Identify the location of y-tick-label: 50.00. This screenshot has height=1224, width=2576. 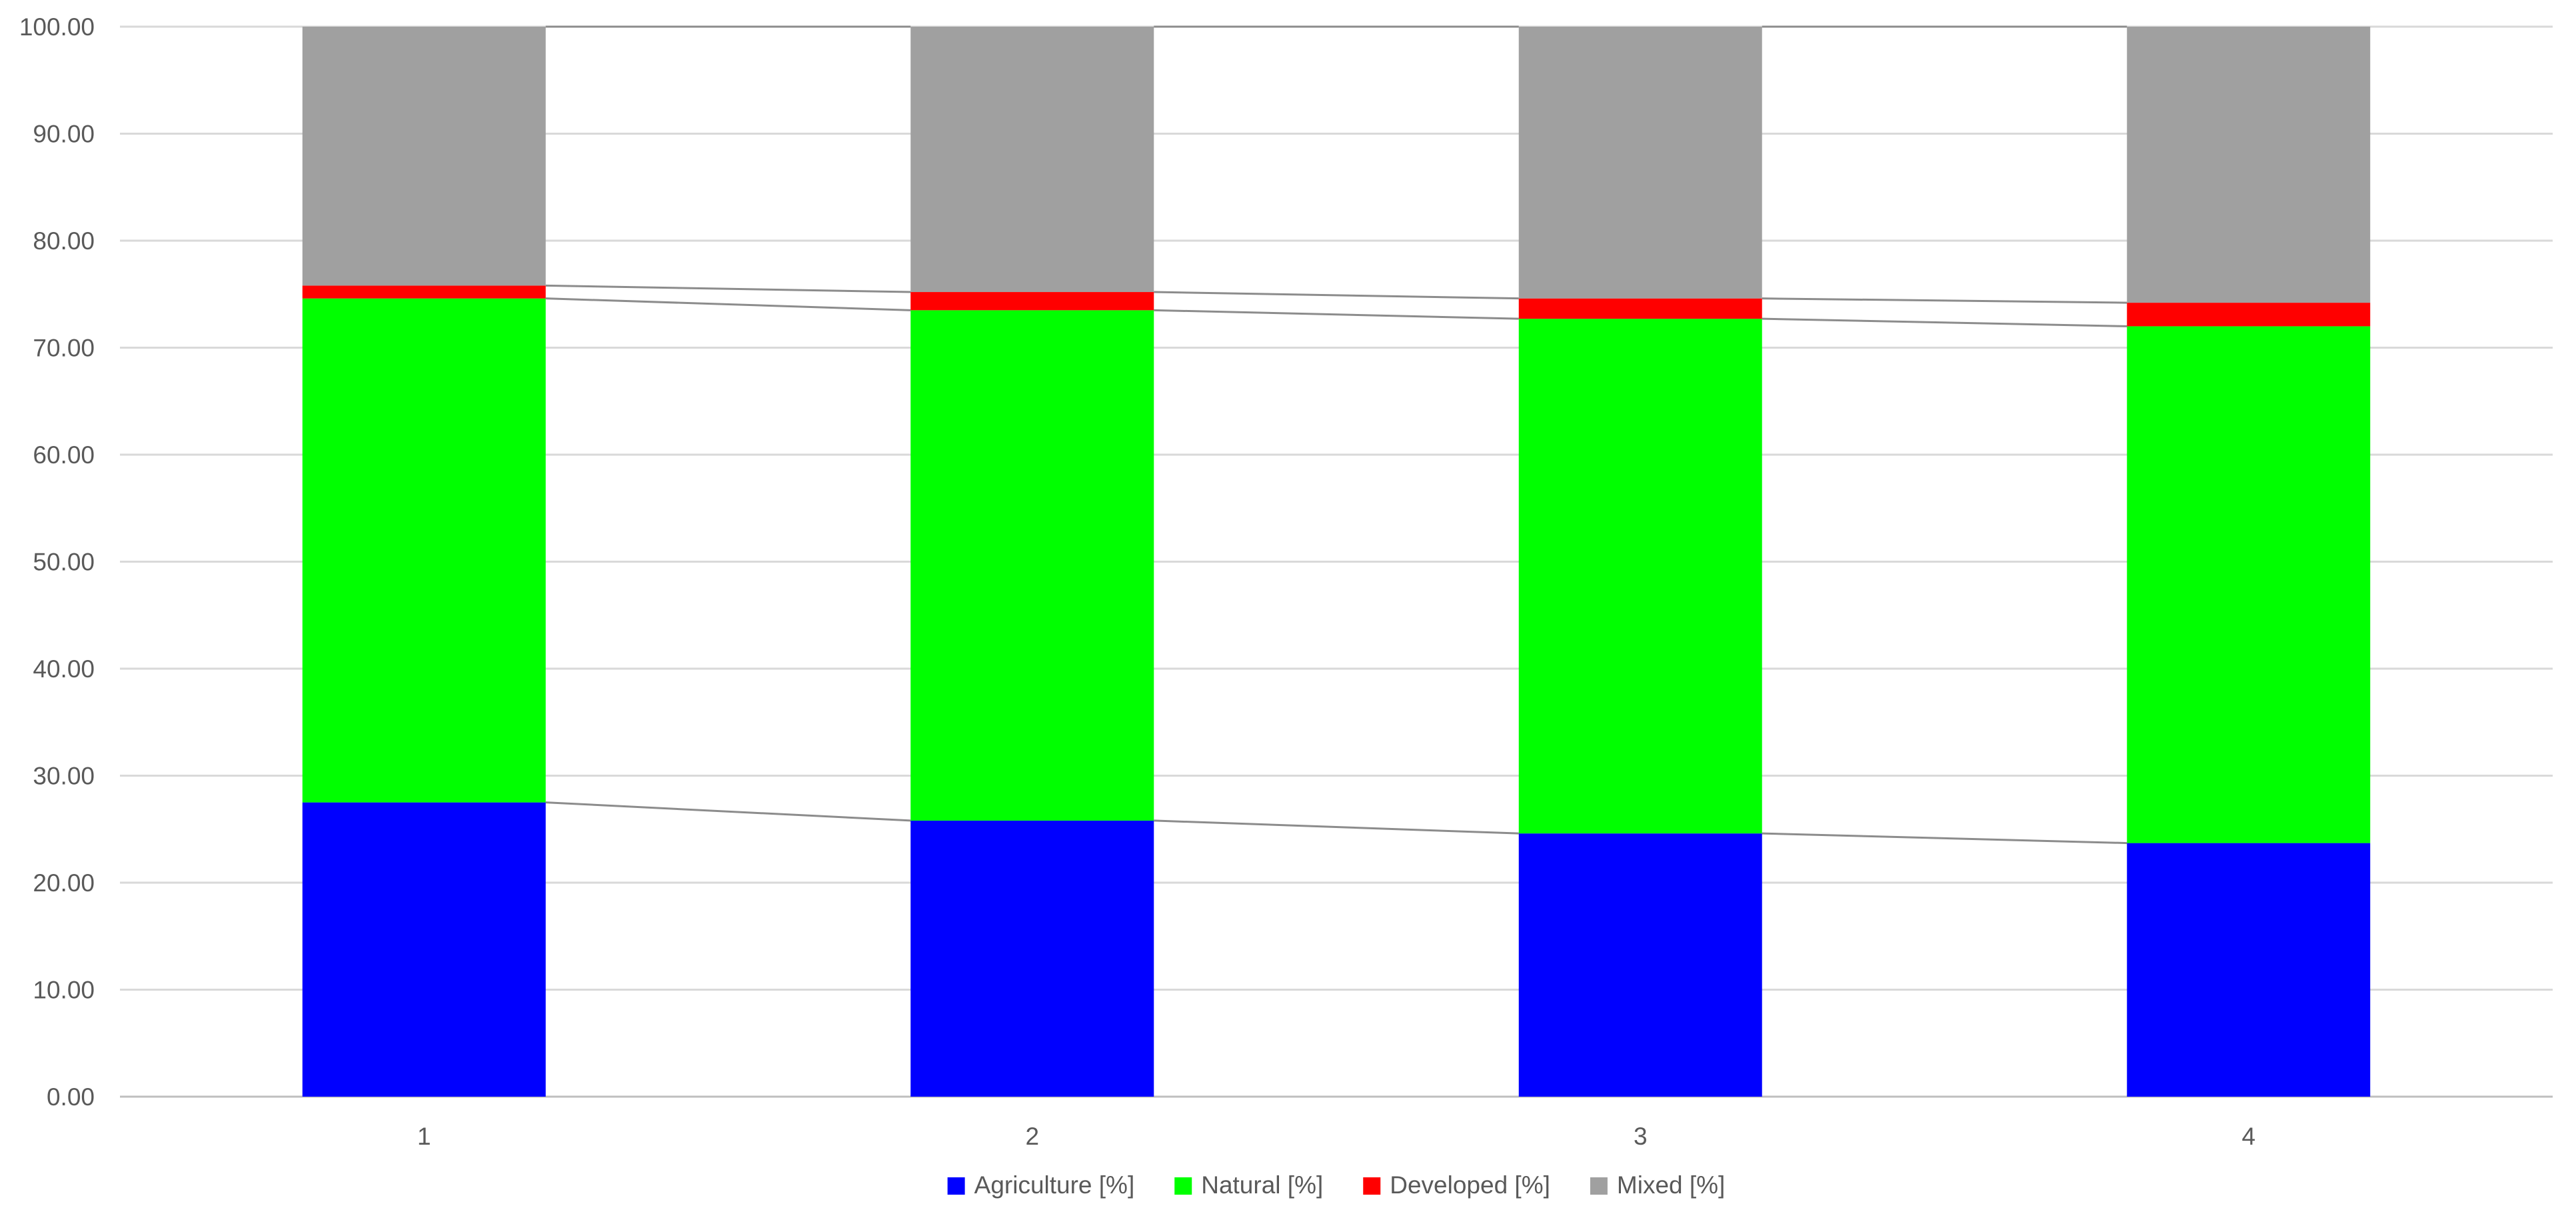
(64, 562).